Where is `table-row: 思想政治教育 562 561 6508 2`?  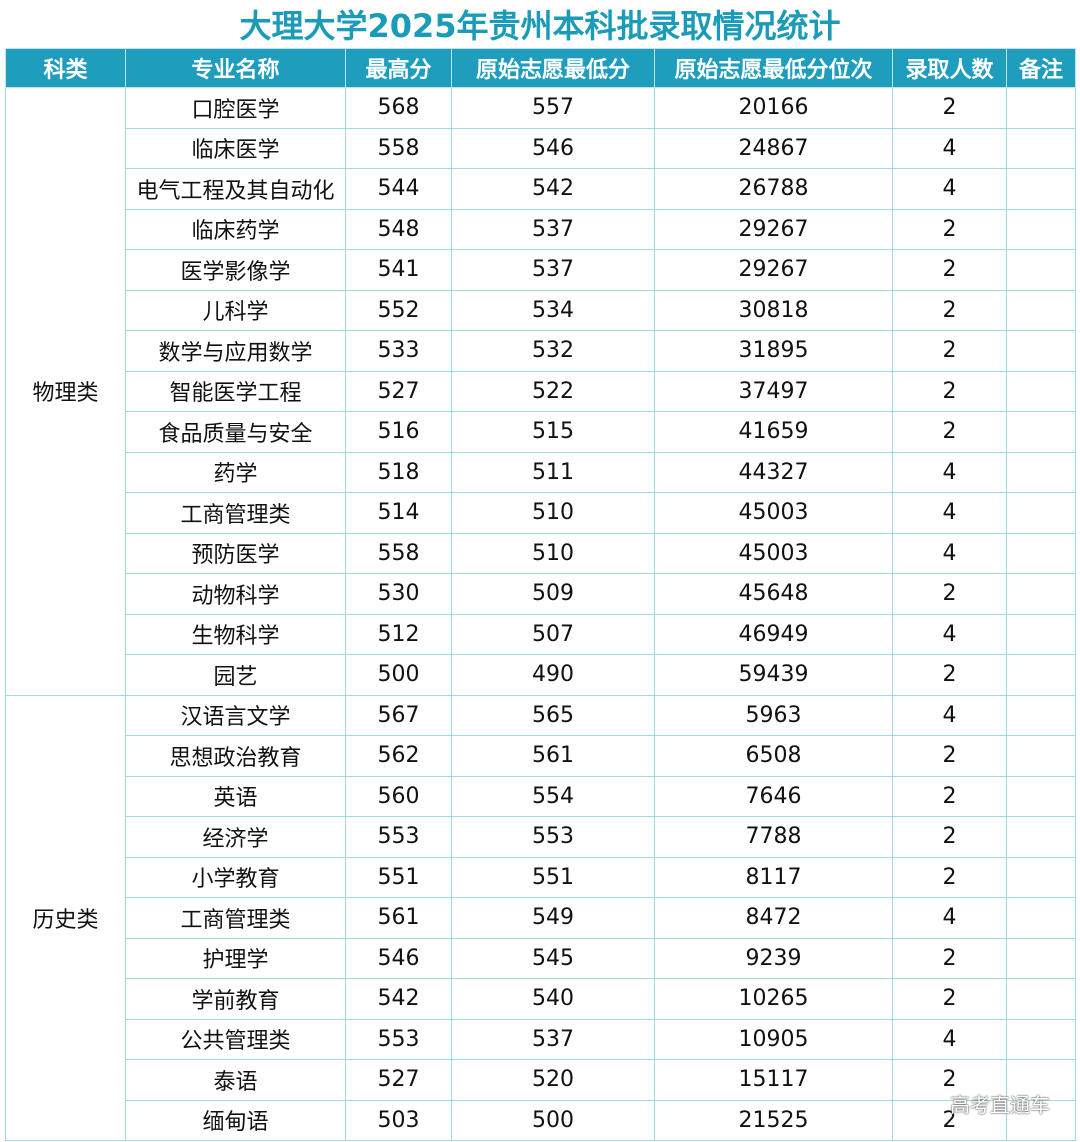
table-row: 思想政治教育 562 561 6508 2 is located at coordinates (541, 756).